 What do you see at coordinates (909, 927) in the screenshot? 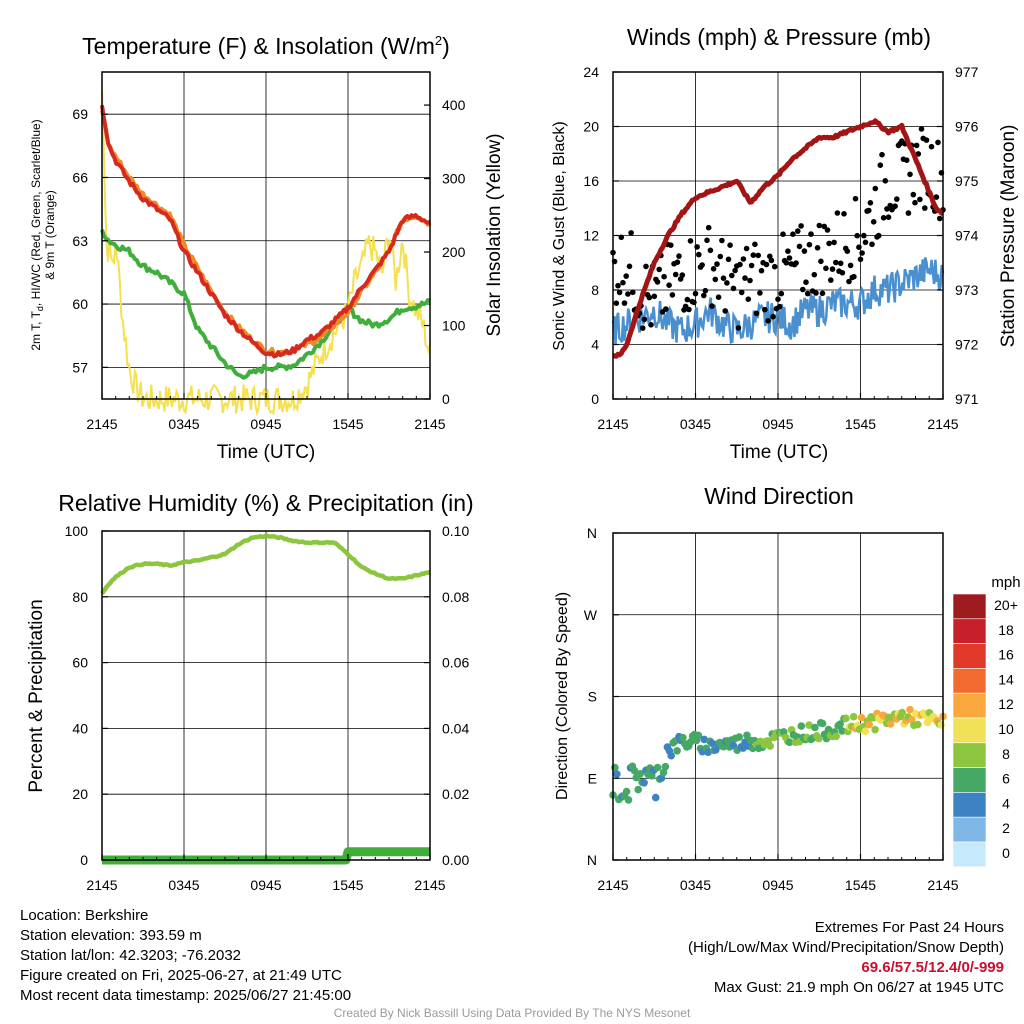
I see `extremes-title: Extremes For Past 24 Hours` at bounding box center [909, 927].